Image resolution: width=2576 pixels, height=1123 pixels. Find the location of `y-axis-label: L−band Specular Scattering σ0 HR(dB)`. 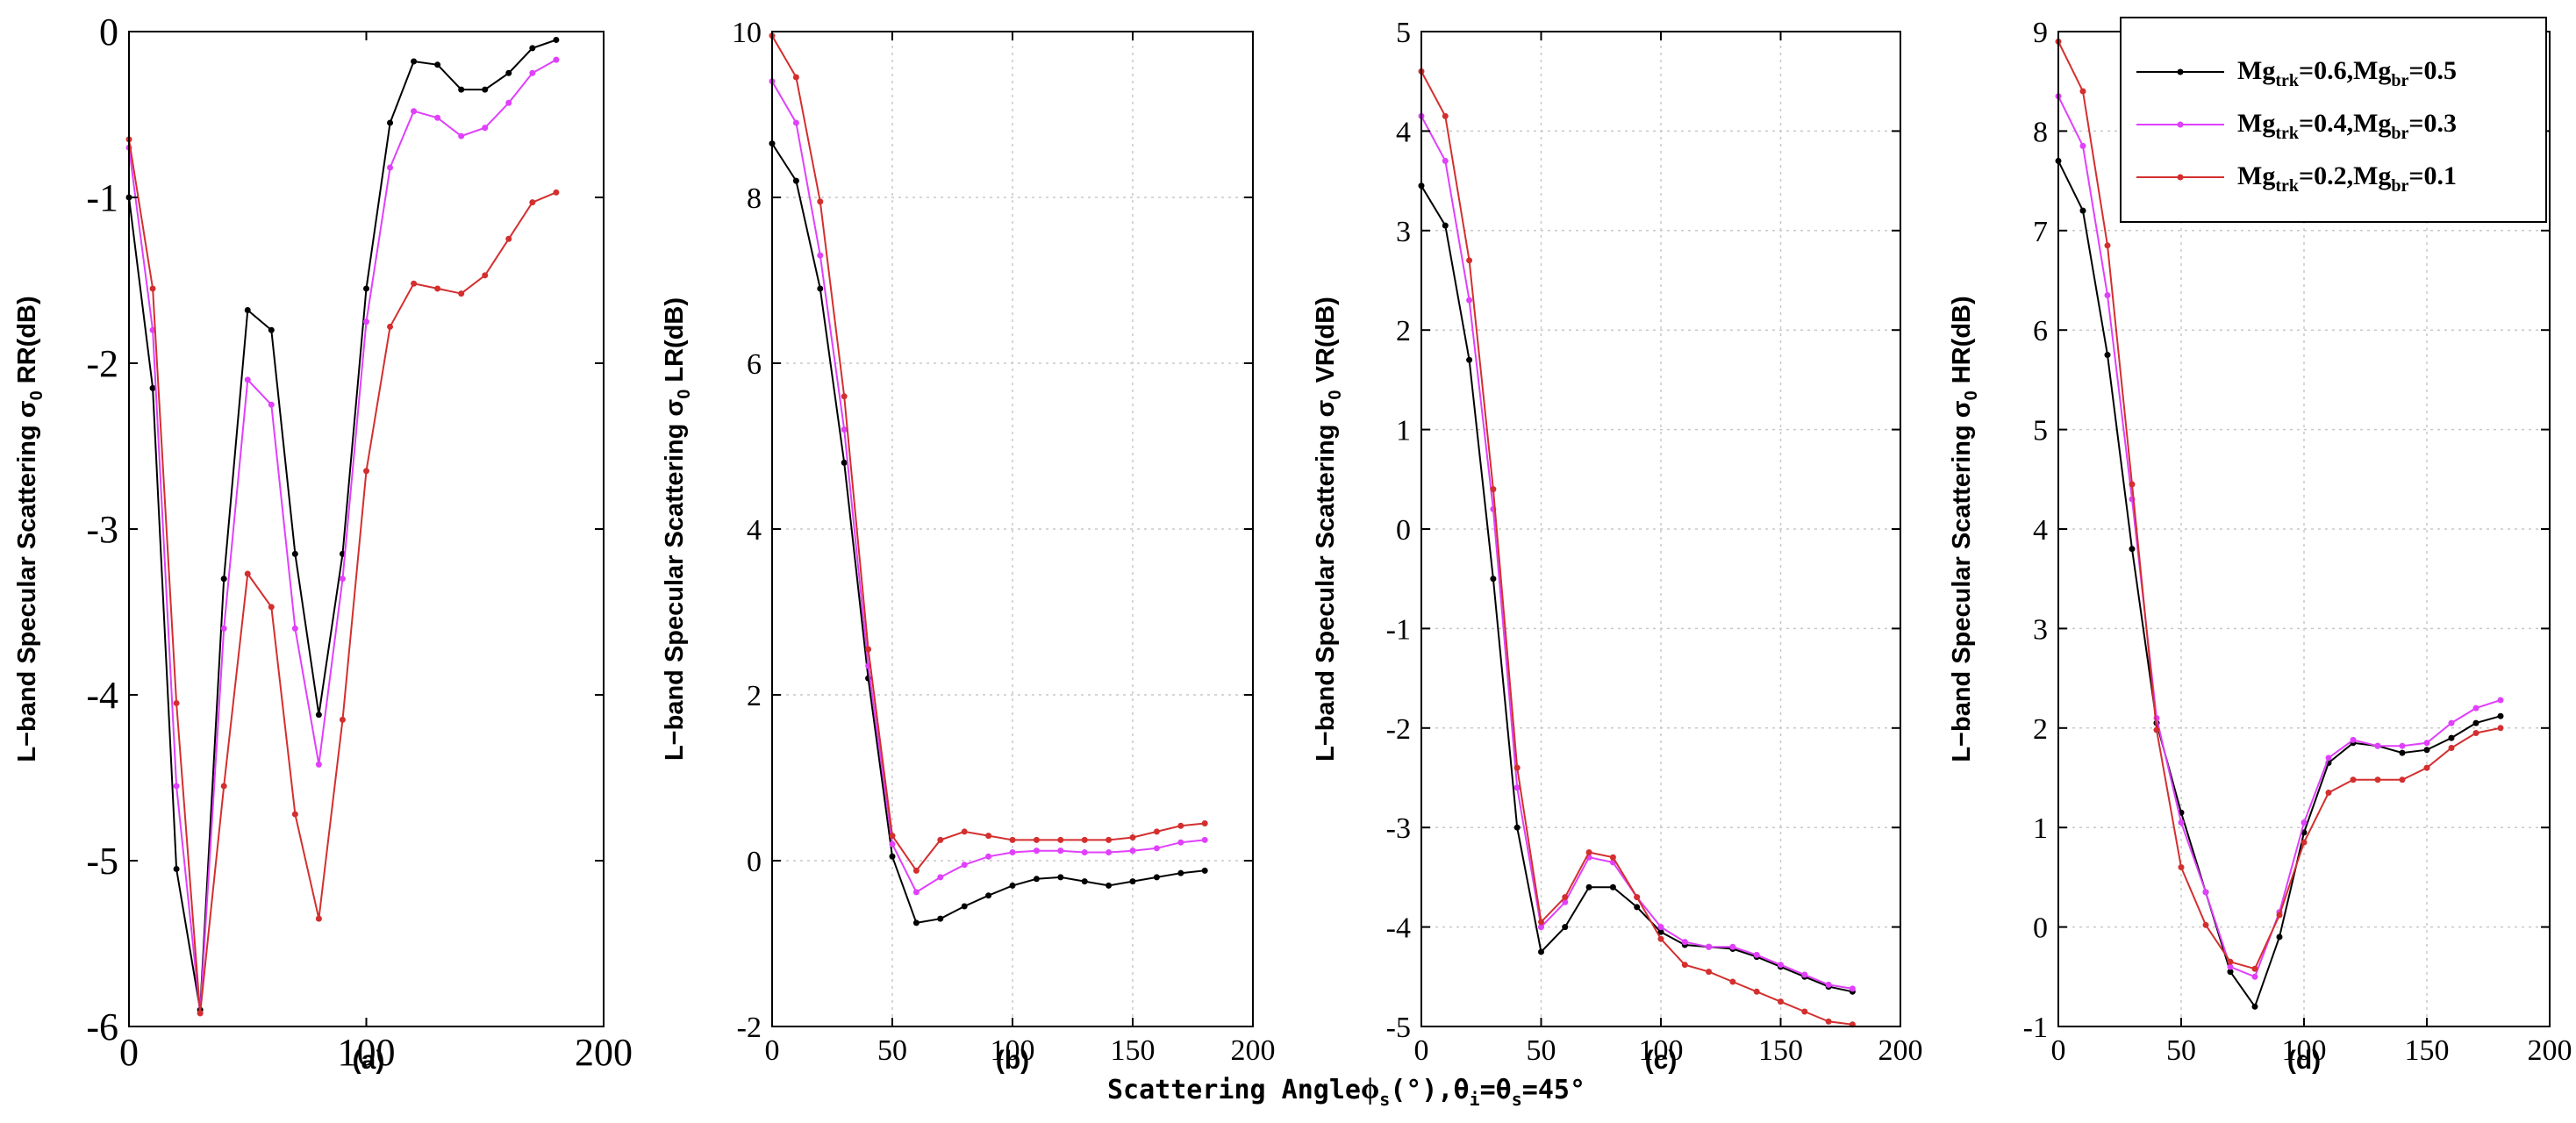

y-axis-label: L−band Specular Scattering σ0 HR(dB) is located at coordinates (1964, 529).